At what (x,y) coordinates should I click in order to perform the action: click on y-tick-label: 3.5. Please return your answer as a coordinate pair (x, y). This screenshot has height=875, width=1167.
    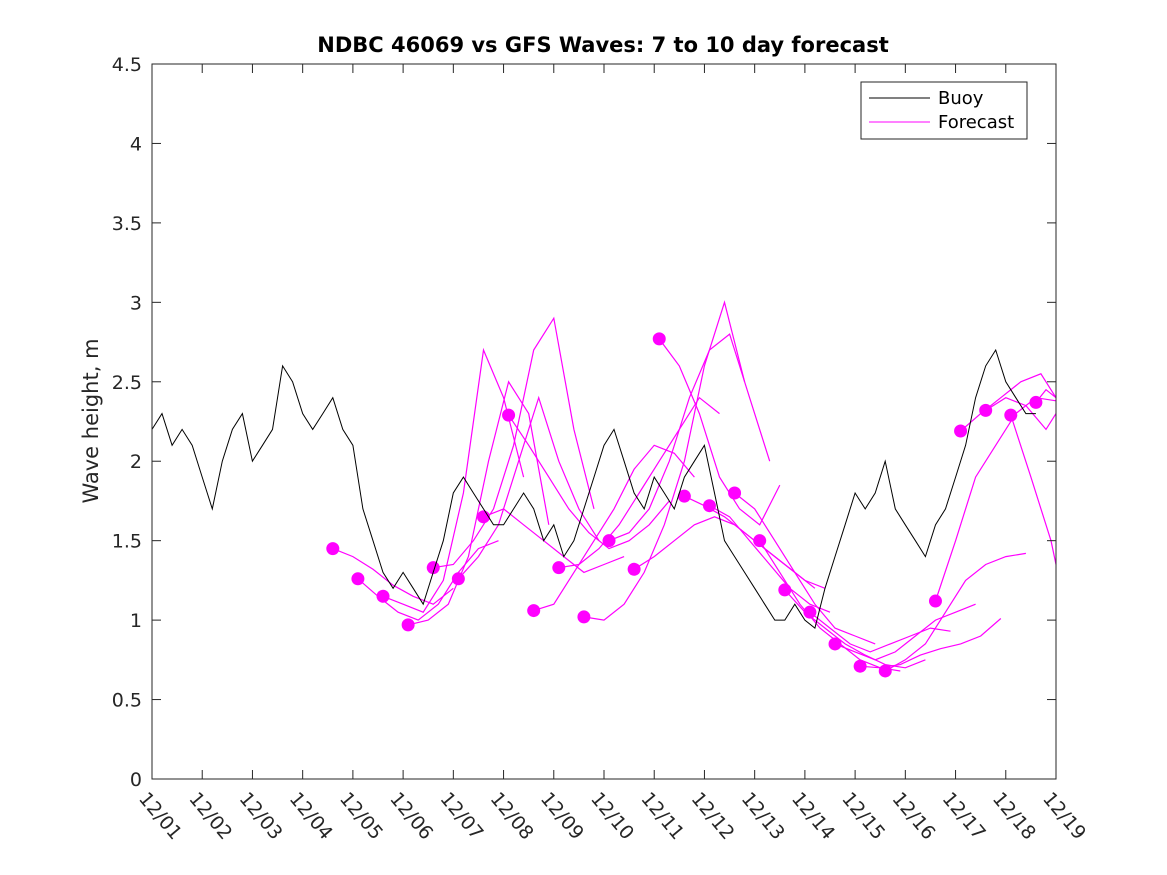
    Looking at the image, I should click on (127, 224).